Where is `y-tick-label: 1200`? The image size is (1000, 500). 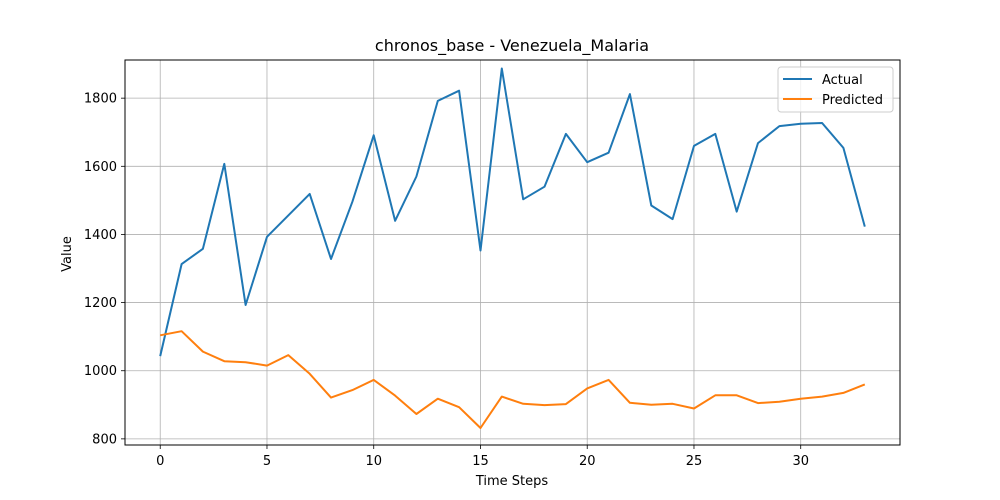
y-tick-label: 1200 is located at coordinates (100, 303).